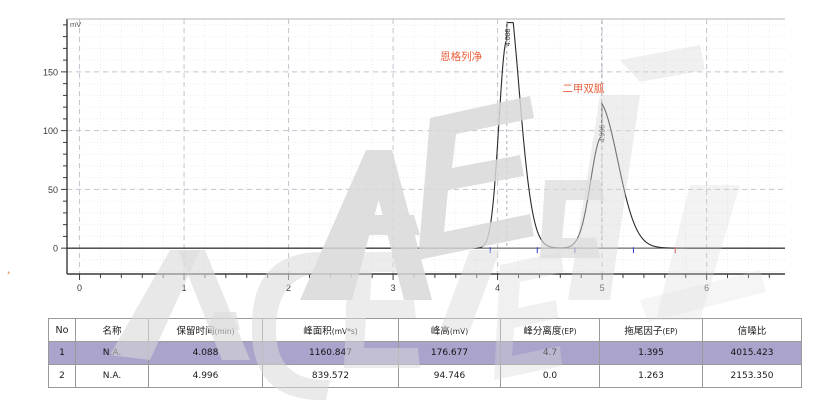 The height and width of the screenshot is (410, 832). What do you see at coordinates (62, 353) in the screenshot?
I see `cell-no: 1` at bounding box center [62, 353].